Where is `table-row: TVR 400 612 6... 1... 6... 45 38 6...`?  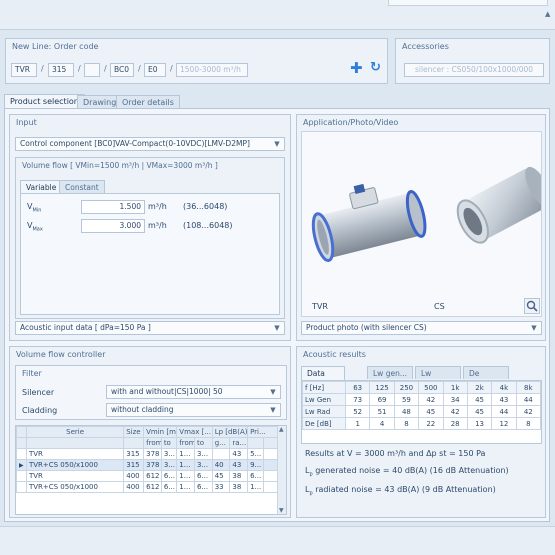 table-row: TVR 400 612 6... 1... 6... 45 38 6... is located at coordinates (147, 476).